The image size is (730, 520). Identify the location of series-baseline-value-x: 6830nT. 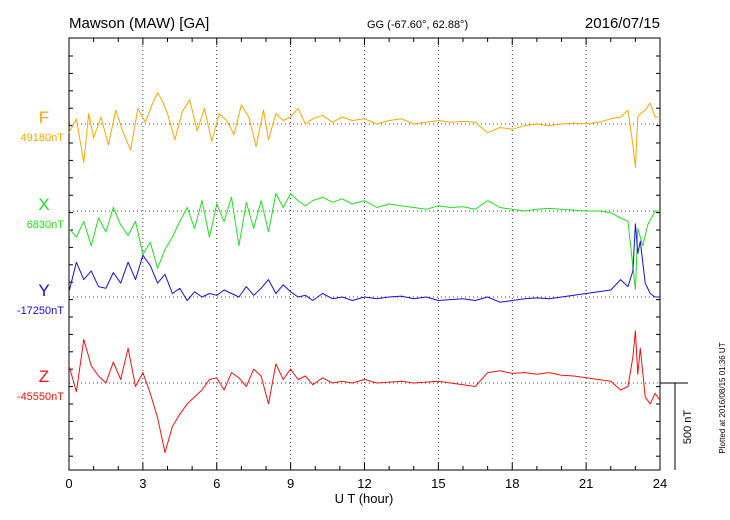
(46, 225).